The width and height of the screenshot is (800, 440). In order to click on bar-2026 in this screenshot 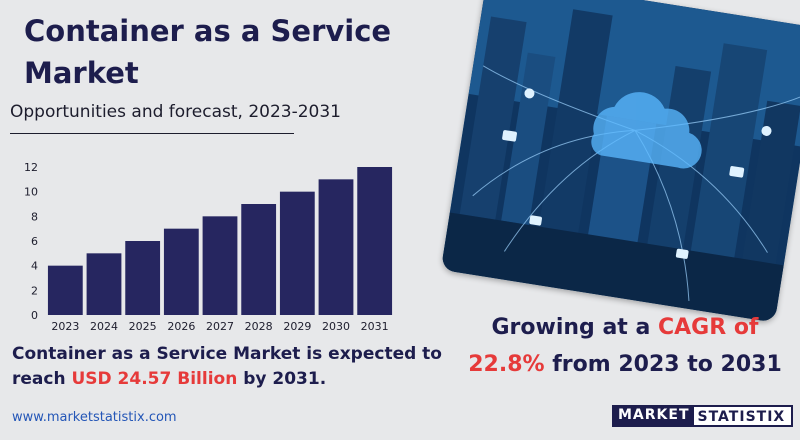, I will do `click(181, 271)`.